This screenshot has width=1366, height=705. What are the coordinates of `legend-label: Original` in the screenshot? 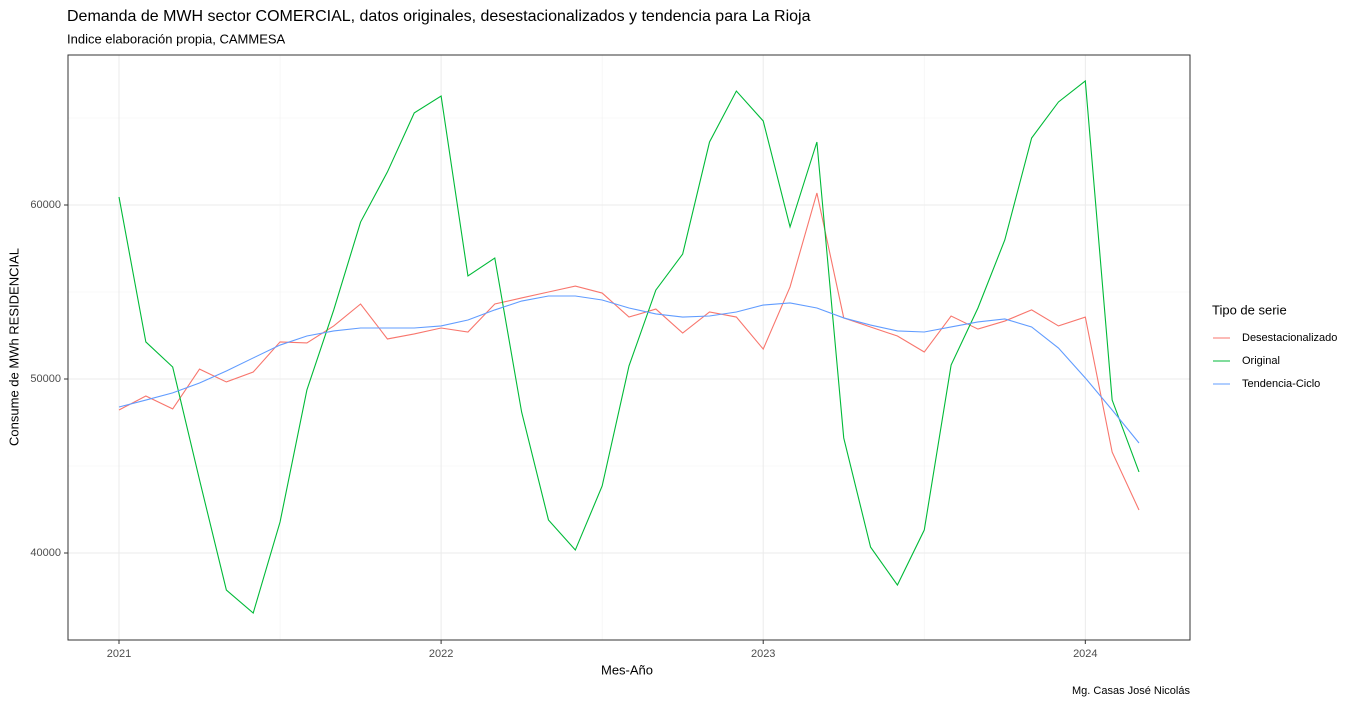 It's located at (1261, 361).